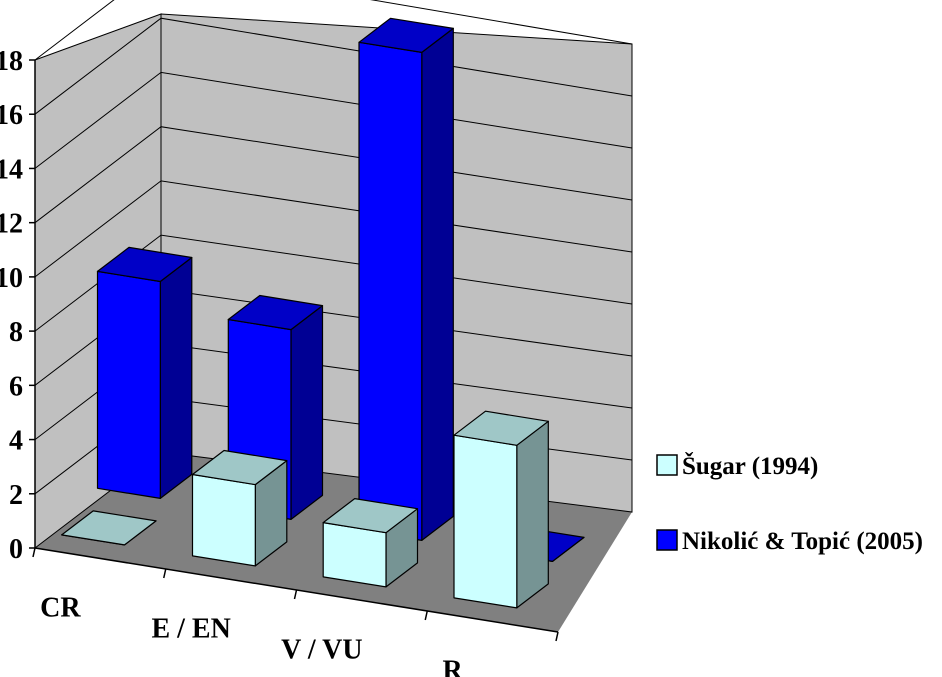 This screenshot has height=677, width=942. Describe the element at coordinates (406, 279) in the screenshot. I see `bar-nikolic-vvu` at that location.